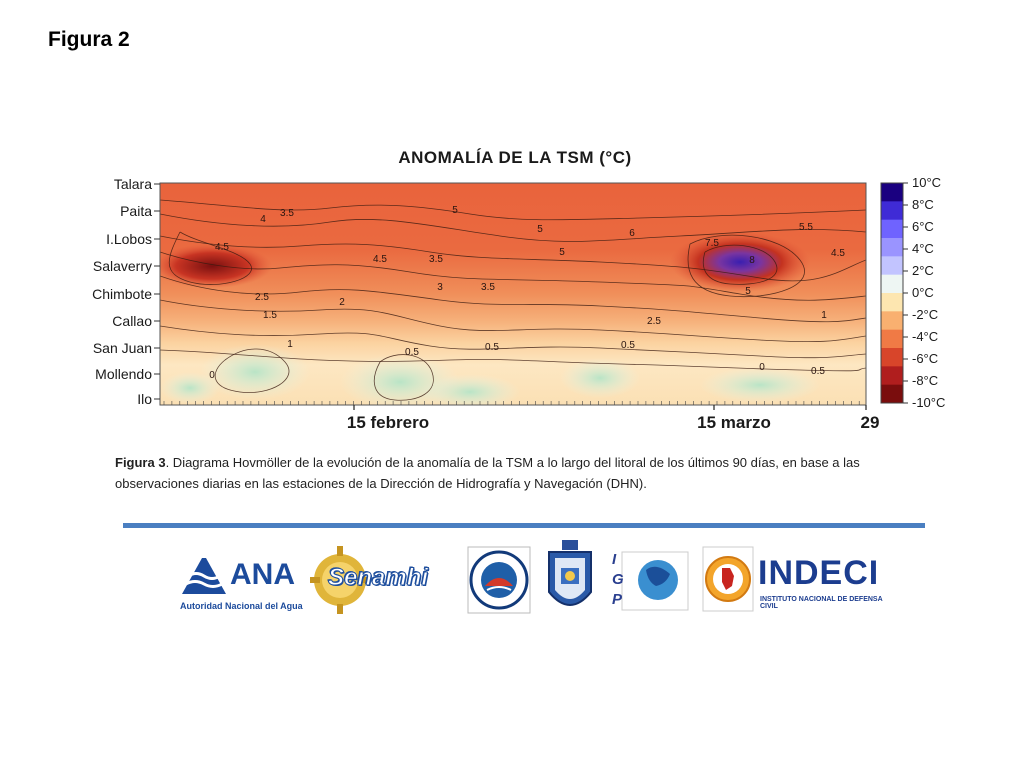  Describe the element at coordinates (923, 204) in the screenshot. I see `colorbar-label: 8°C` at that location.